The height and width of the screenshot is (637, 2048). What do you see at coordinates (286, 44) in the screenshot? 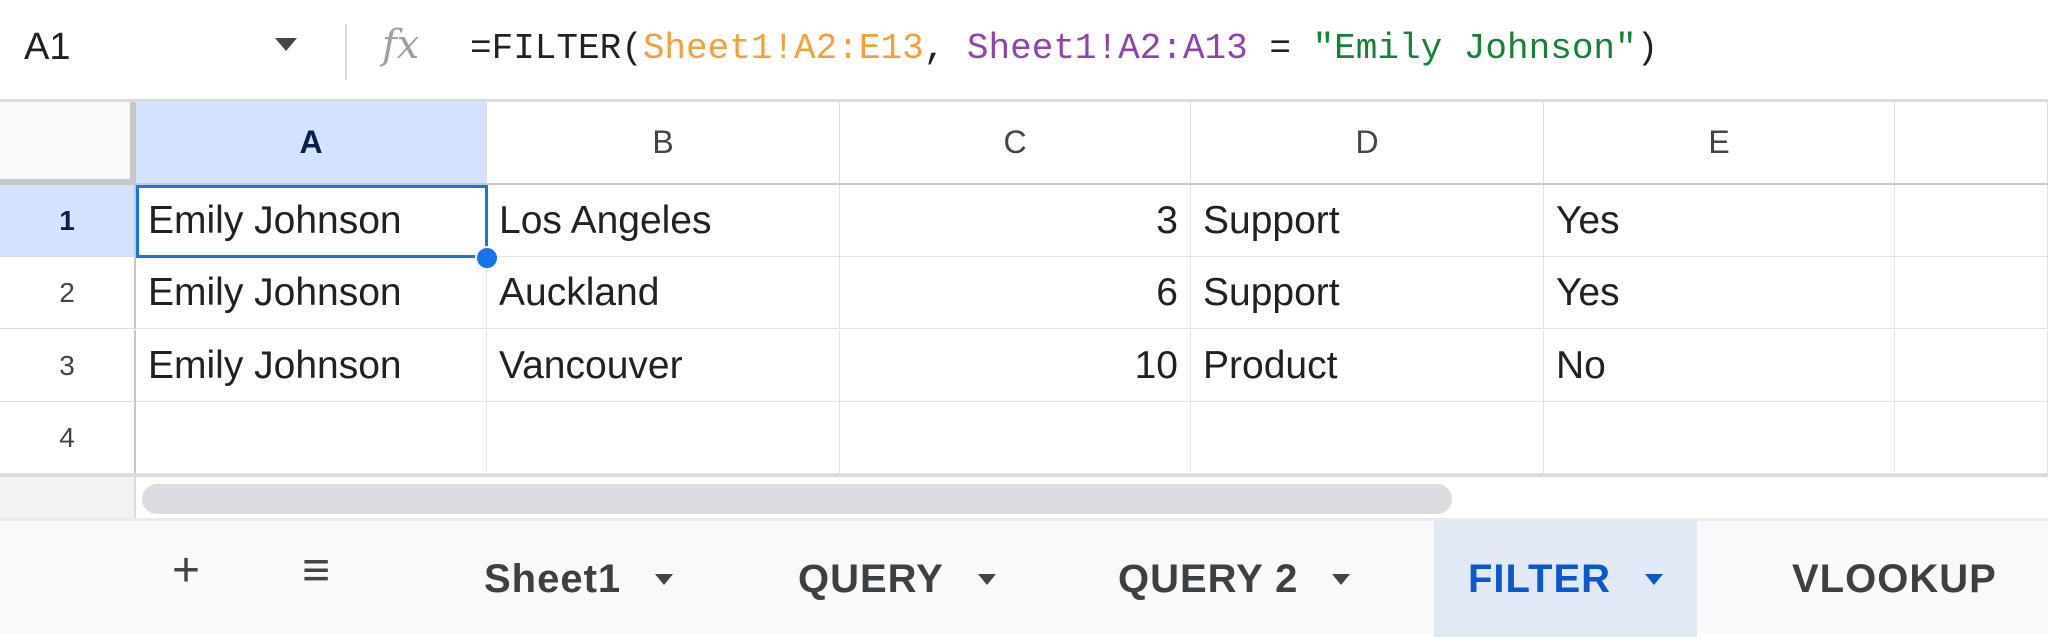
I see `name-box-dropdown-icon` at bounding box center [286, 44].